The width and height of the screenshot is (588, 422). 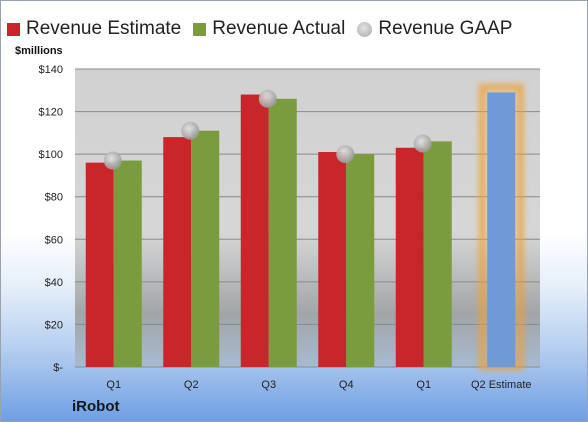 I want to click on legend-item-actual: Revenue Actual, so click(x=269, y=29).